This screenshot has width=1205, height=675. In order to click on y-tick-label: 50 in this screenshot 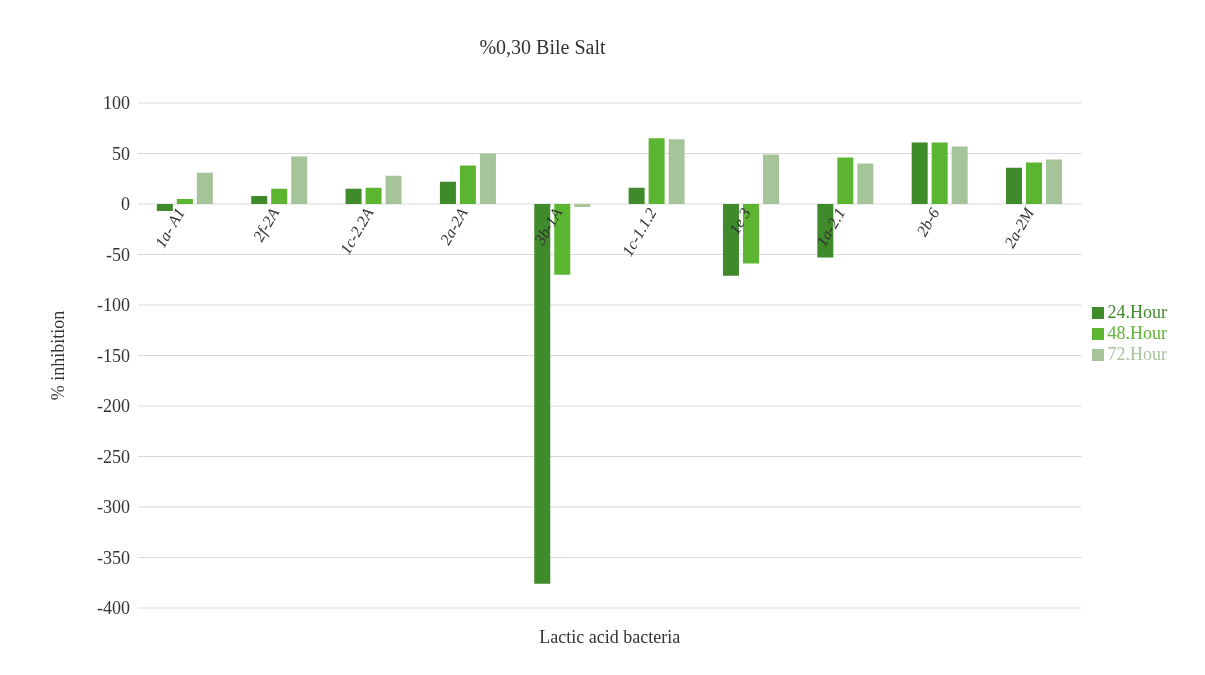, I will do `click(121, 153)`.